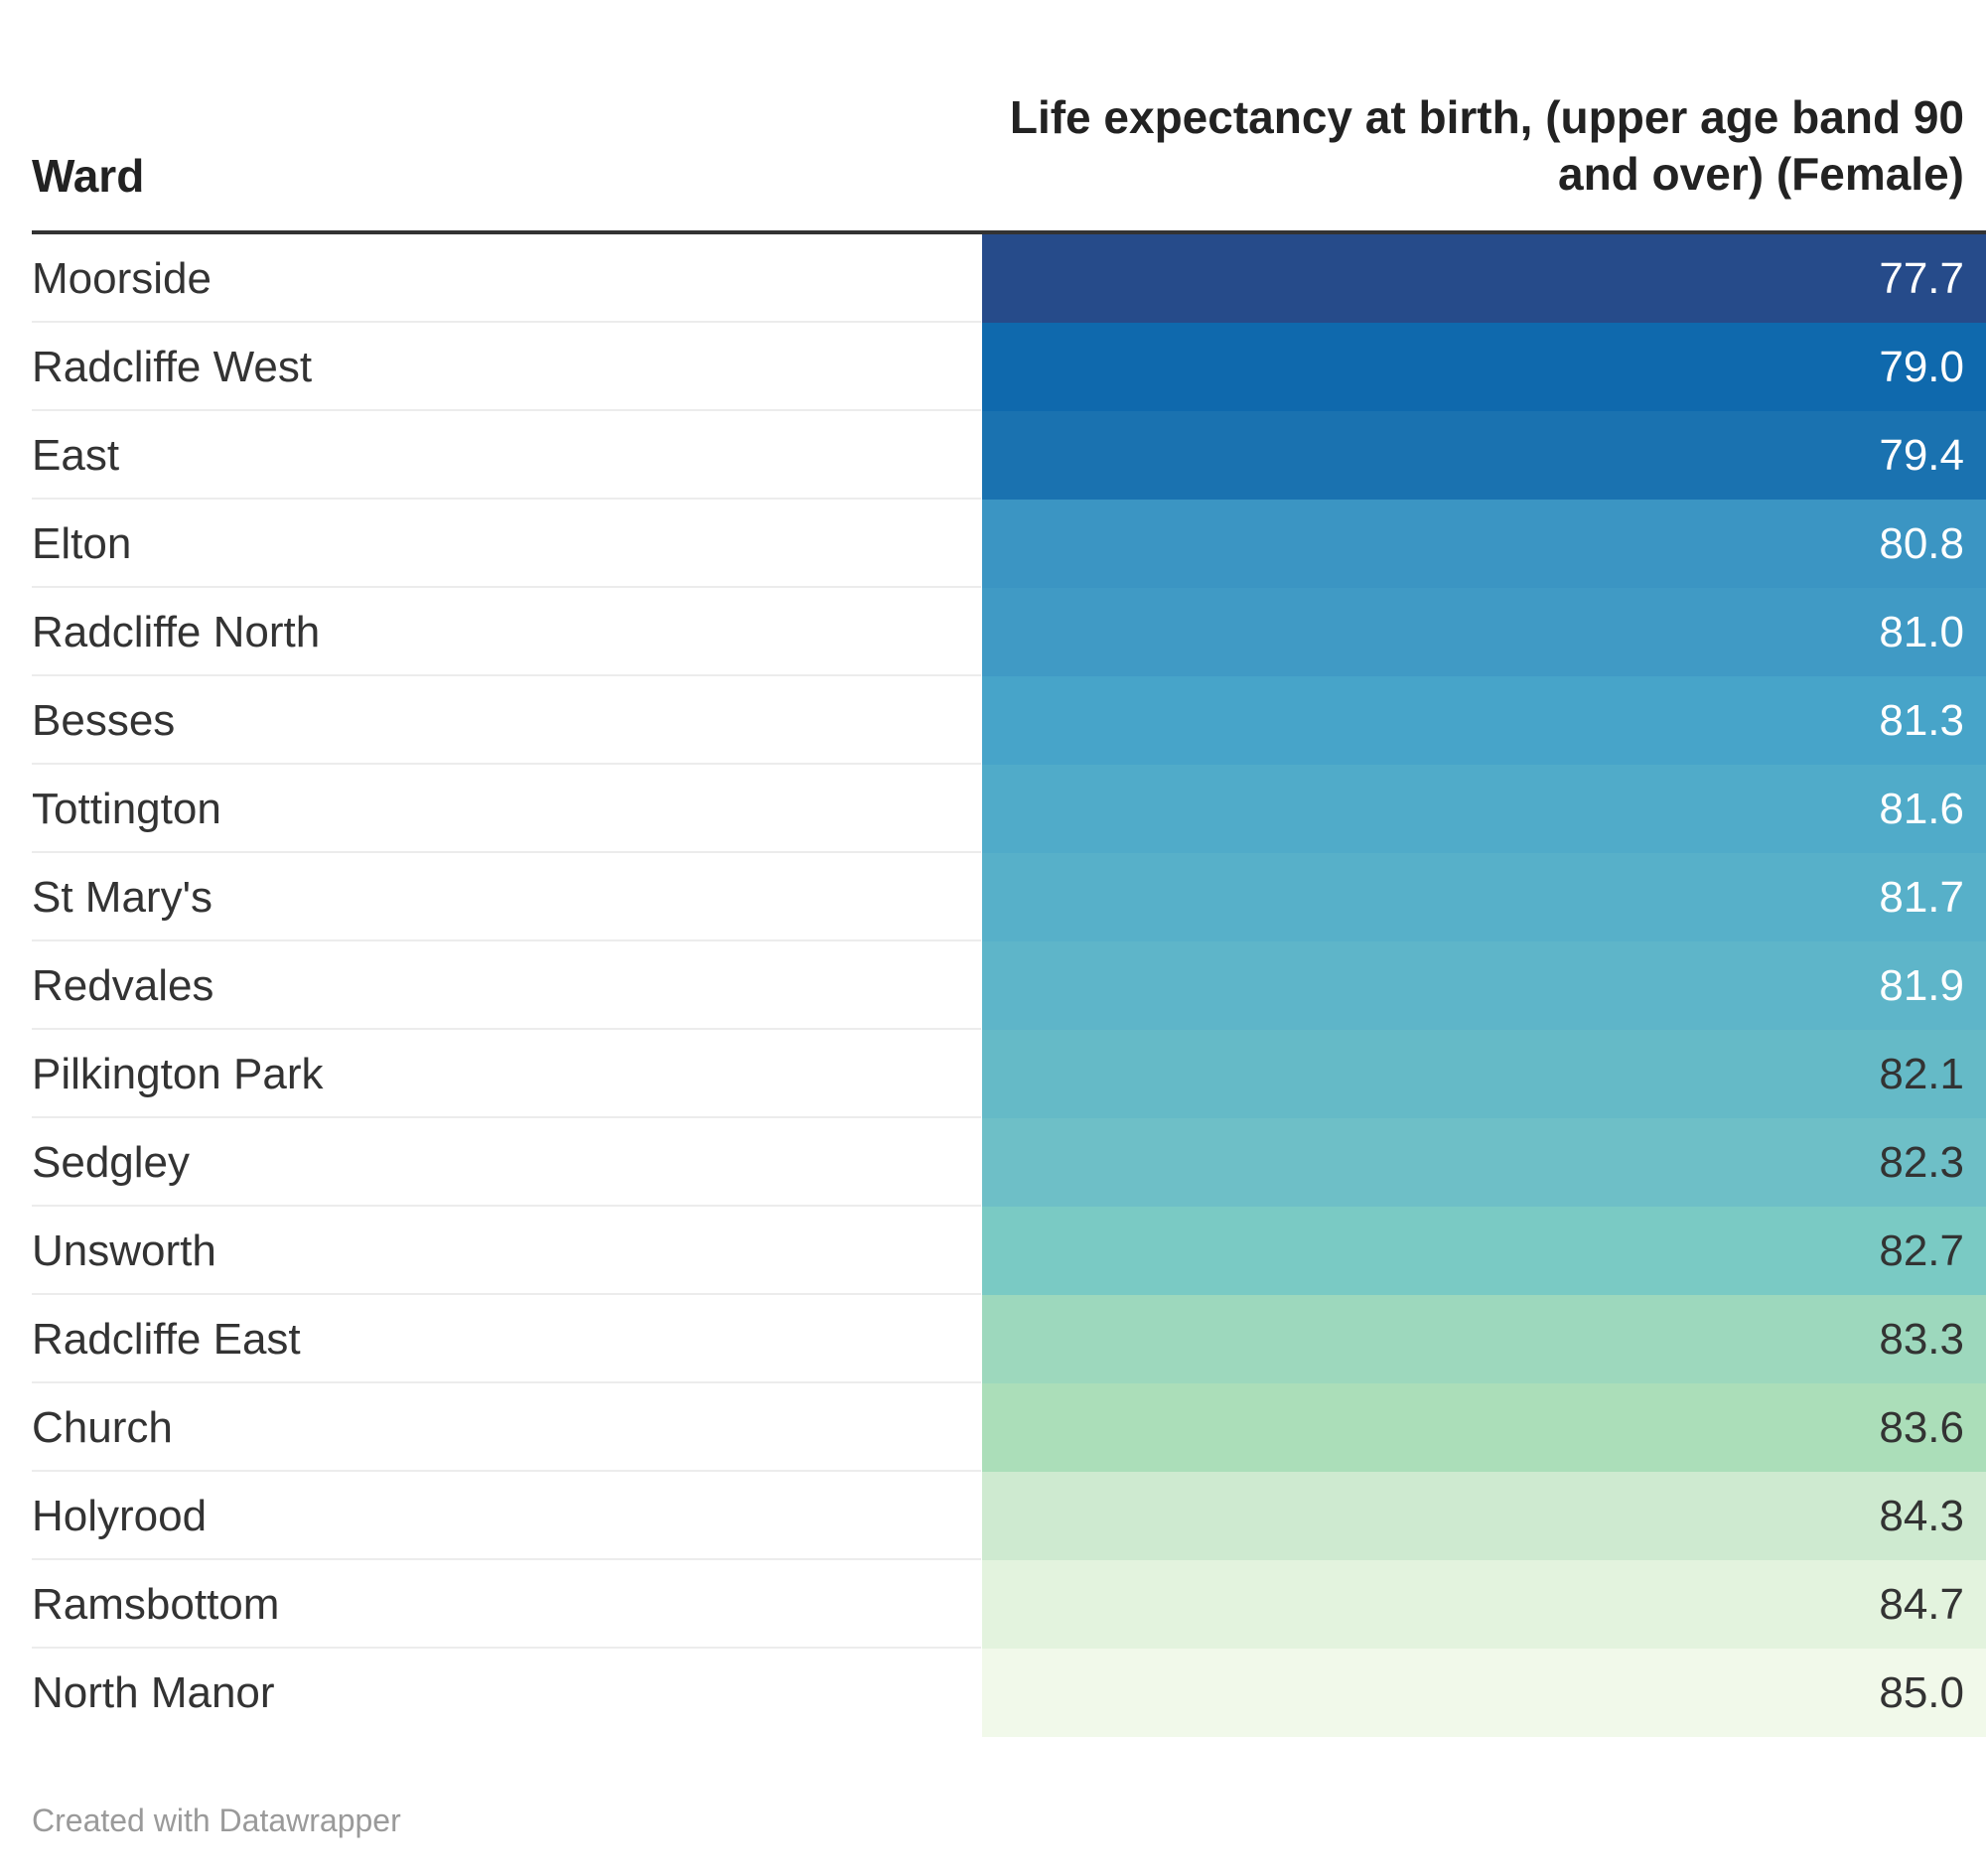 Image resolution: width=1986 pixels, height=1876 pixels. Describe the element at coordinates (122, 898) in the screenshot. I see `ward-name-cell: St Mary's` at that location.